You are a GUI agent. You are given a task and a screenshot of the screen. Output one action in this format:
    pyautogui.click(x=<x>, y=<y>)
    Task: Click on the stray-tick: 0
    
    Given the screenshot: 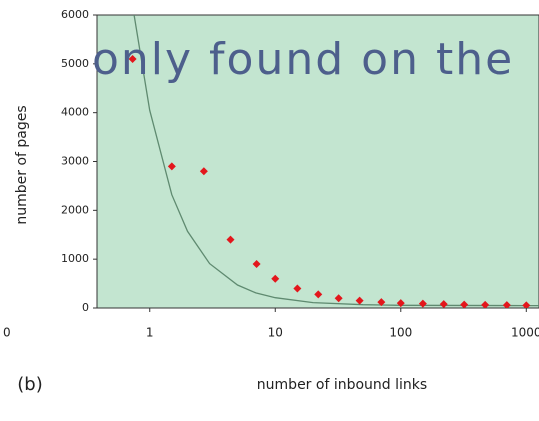 What is the action you would take?
    pyautogui.click(x=7, y=333)
    